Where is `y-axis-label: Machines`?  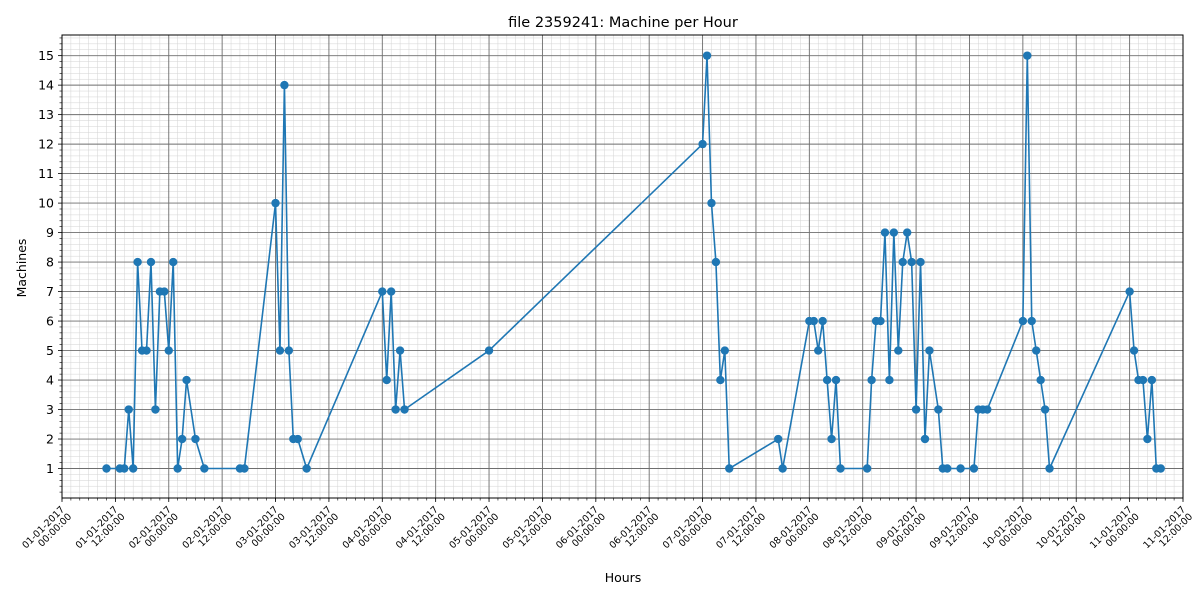 y-axis-label: Machines is located at coordinates (21, 268).